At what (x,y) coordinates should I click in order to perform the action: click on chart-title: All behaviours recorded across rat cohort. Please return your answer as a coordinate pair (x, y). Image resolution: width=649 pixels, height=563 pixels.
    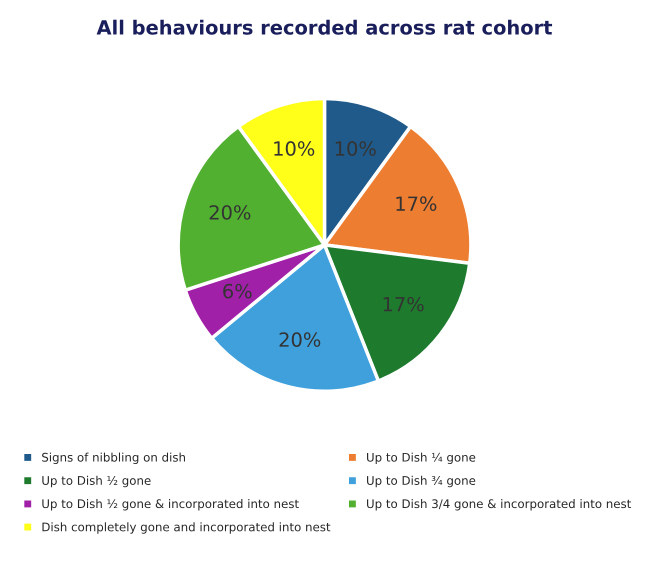
    Looking at the image, I should click on (324, 27).